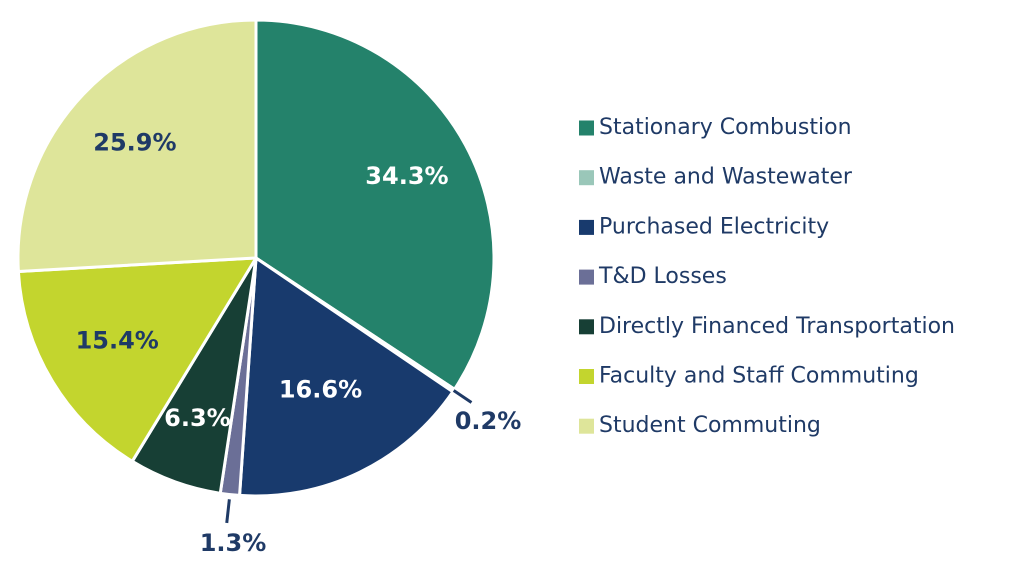  I want to click on legend-label-student-commuting: Student Commuting, so click(710, 425).